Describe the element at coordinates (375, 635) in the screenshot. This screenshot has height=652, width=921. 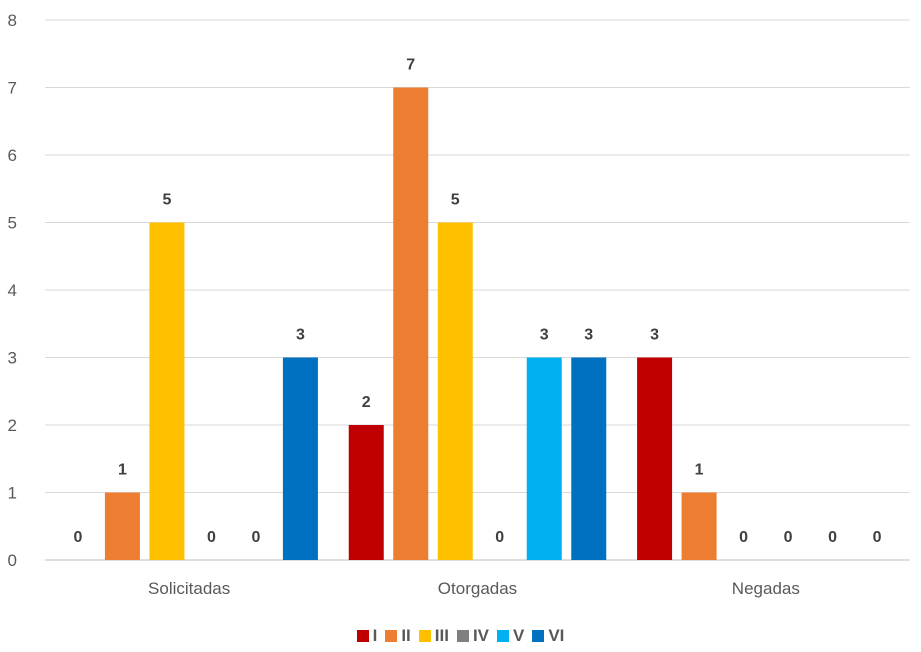
I see `legend-label: I` at that location.